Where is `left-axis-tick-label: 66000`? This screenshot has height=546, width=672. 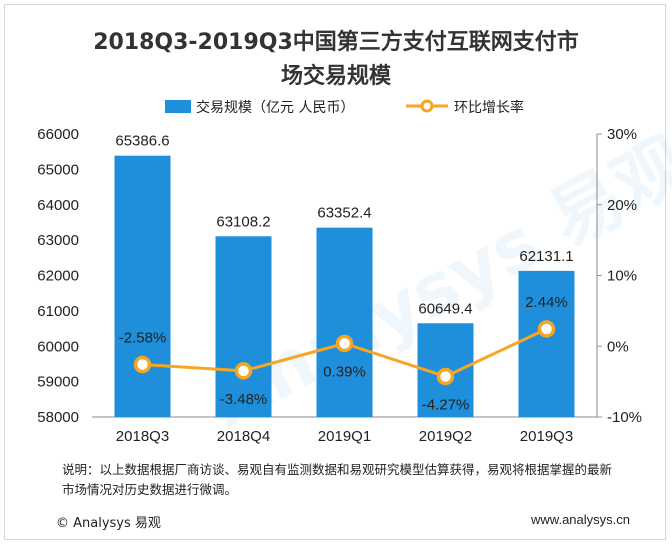
left-axis-tick-label: 66000 is located at coordinates (58, 134).